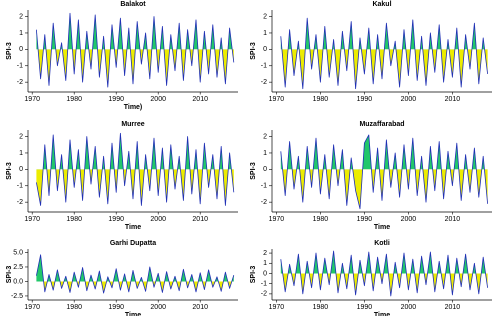 The image size is (500, 316). Describe the element at coordinates (133, 4) in the screenshot. I see `chart-title: Balakot` at that location.